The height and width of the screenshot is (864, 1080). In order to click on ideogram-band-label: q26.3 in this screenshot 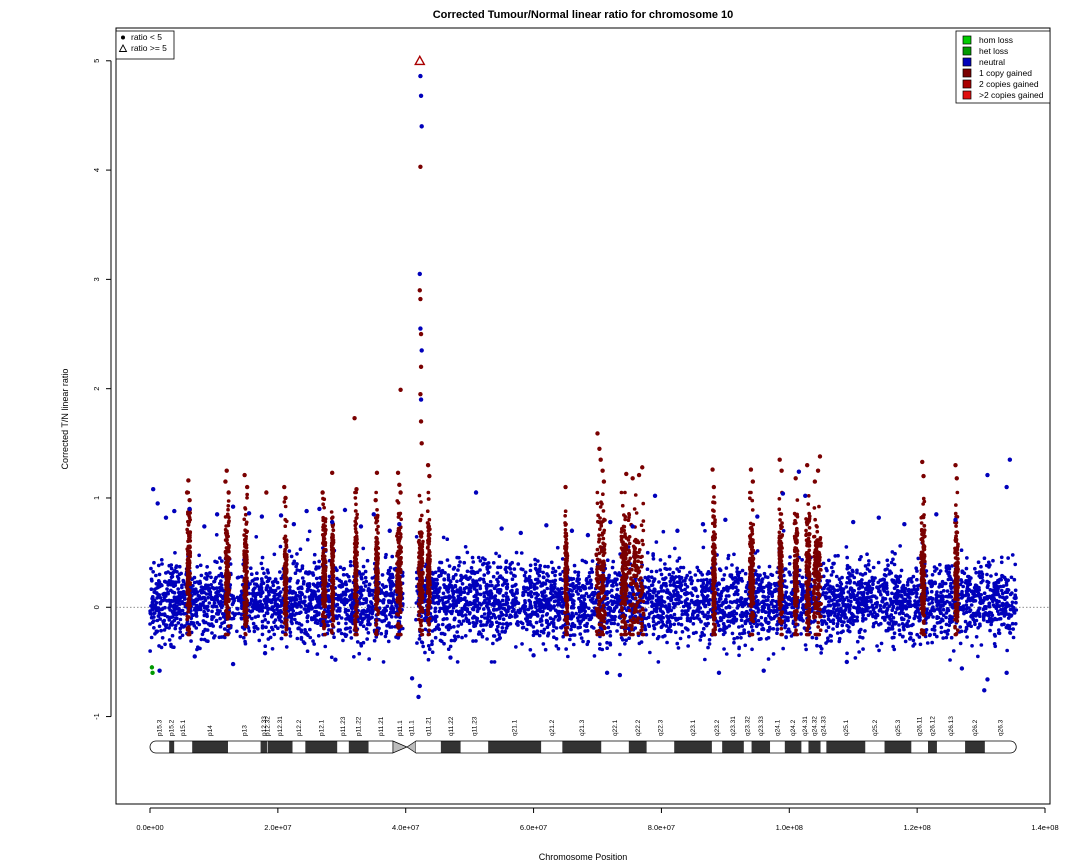, I will do `click(1001, 727)`.